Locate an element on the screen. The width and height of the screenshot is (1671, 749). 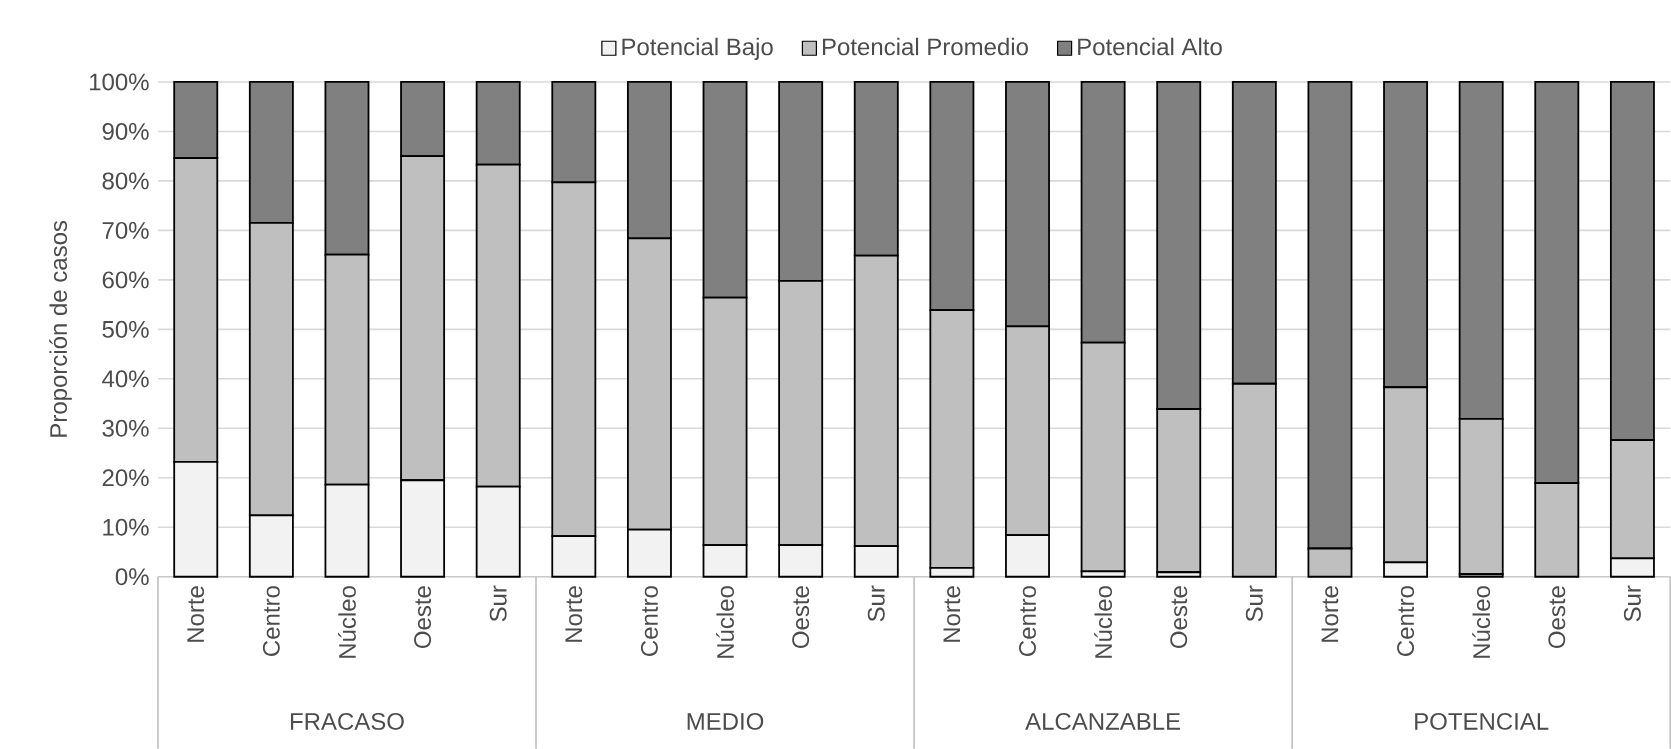
y-tick-label: 90% is located at coordinates (125, 131).